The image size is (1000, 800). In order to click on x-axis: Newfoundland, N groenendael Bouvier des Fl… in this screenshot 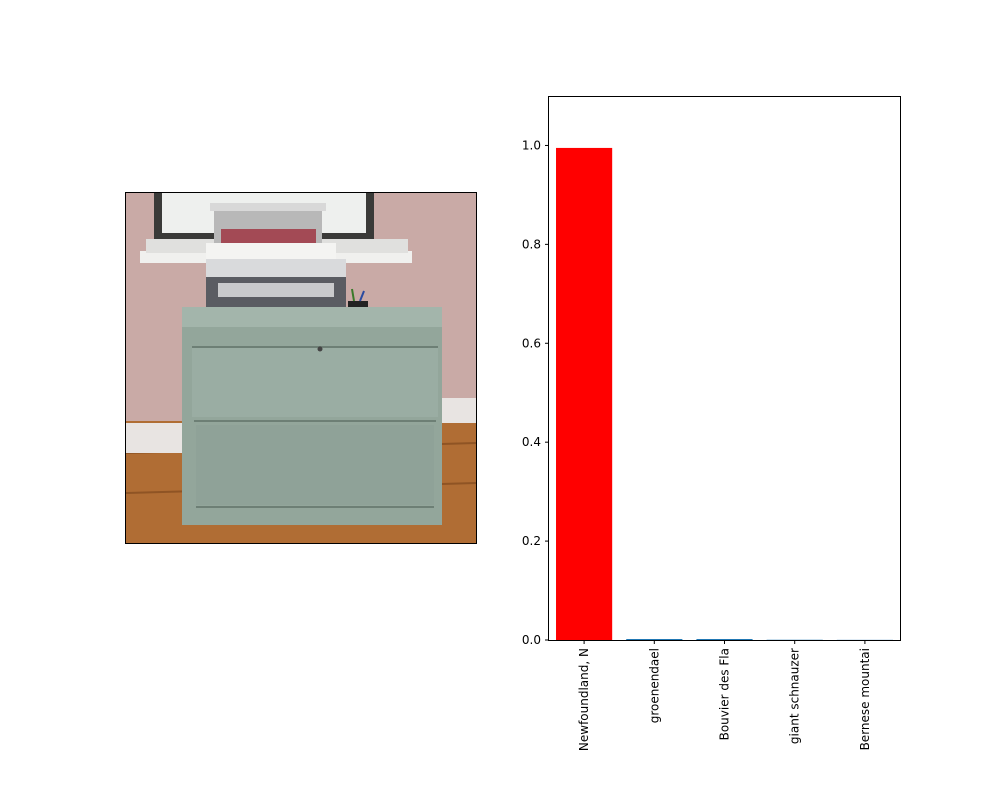, I will do `click(724, 695)`.